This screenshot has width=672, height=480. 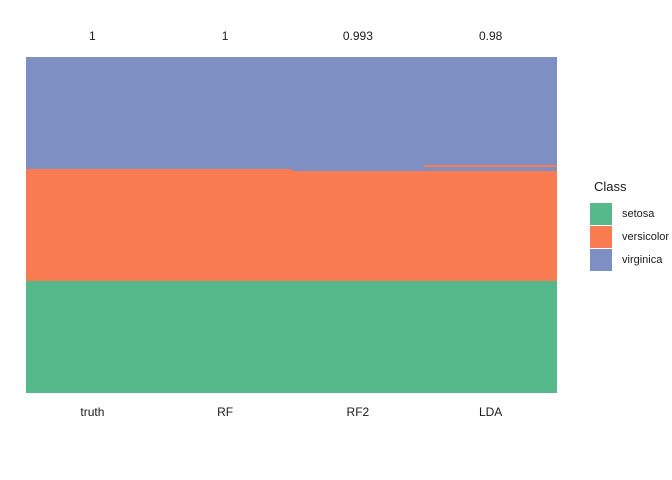 I want to click on legend-entry-label: virginica, so click(x=642, y=260).